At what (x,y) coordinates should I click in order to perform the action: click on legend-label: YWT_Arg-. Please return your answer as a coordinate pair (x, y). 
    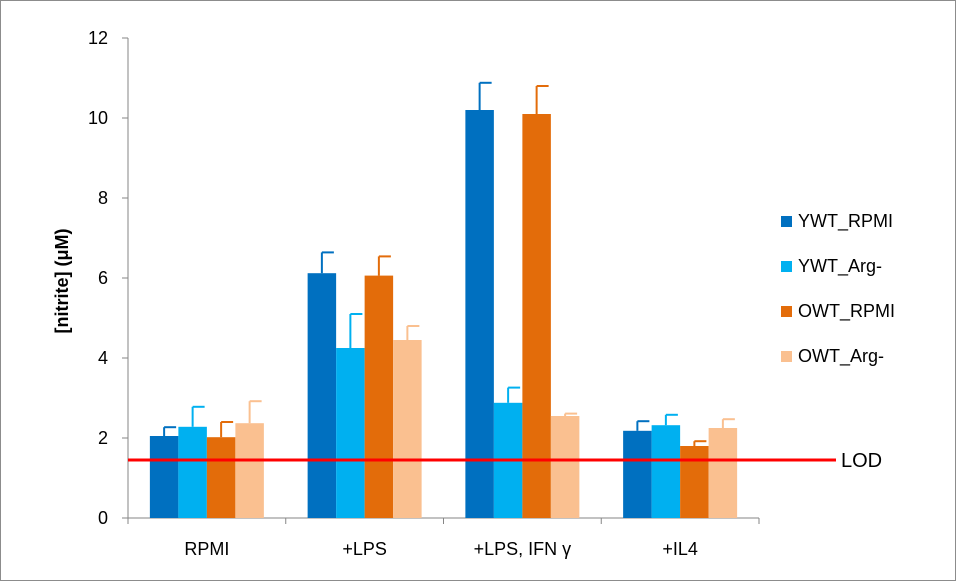
    Looking at the image, I should click on (840, 266).